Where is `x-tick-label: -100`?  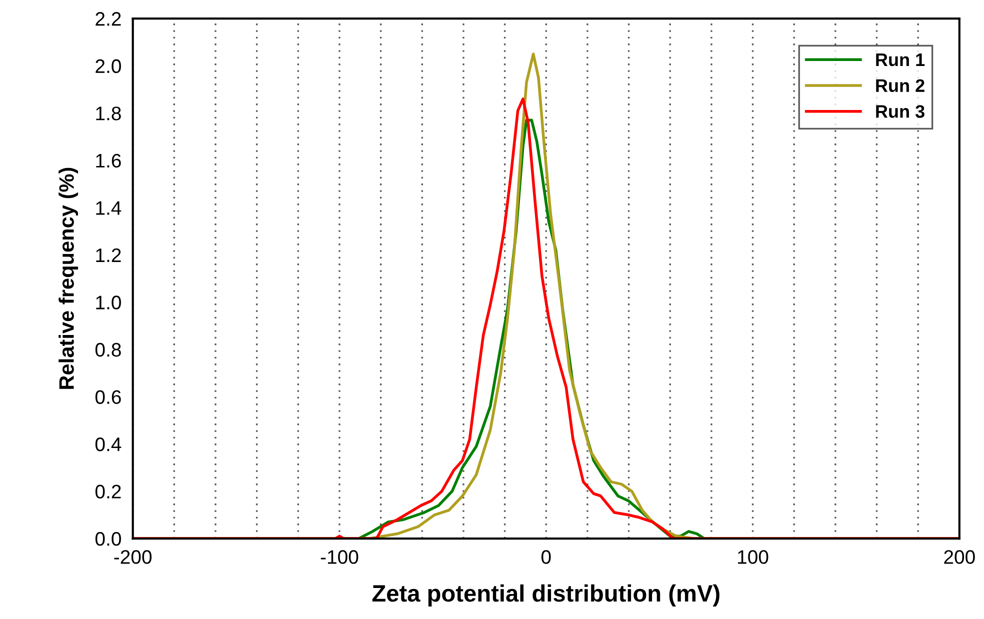 x-tick-label: -100 is located at coordinates (339, 557).